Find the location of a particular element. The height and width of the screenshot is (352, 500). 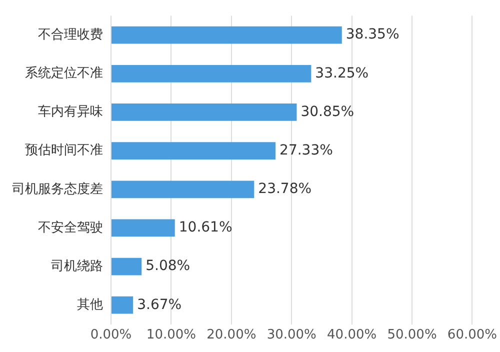

y-tick-label: 其他 is located at coordinates (90, 304).